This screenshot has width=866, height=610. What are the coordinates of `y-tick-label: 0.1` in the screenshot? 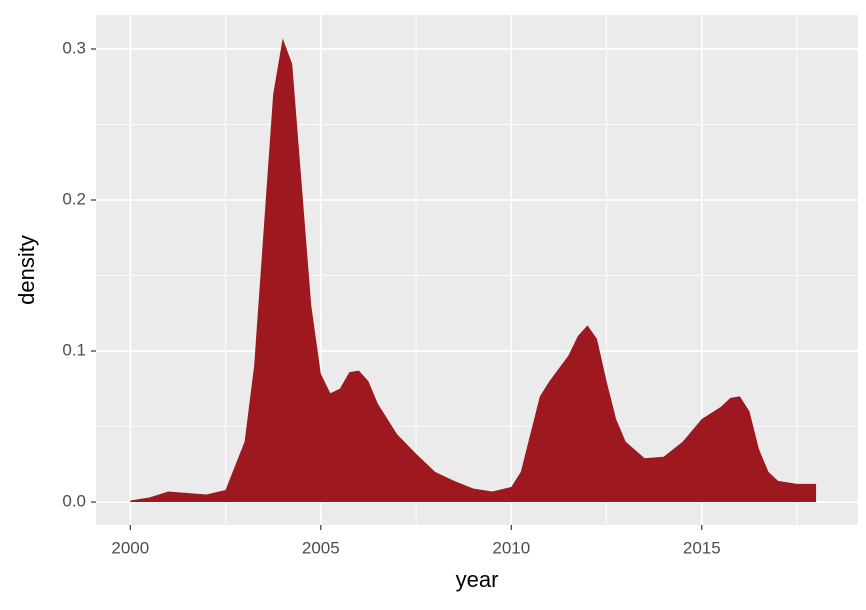 It's located at (74, 350).